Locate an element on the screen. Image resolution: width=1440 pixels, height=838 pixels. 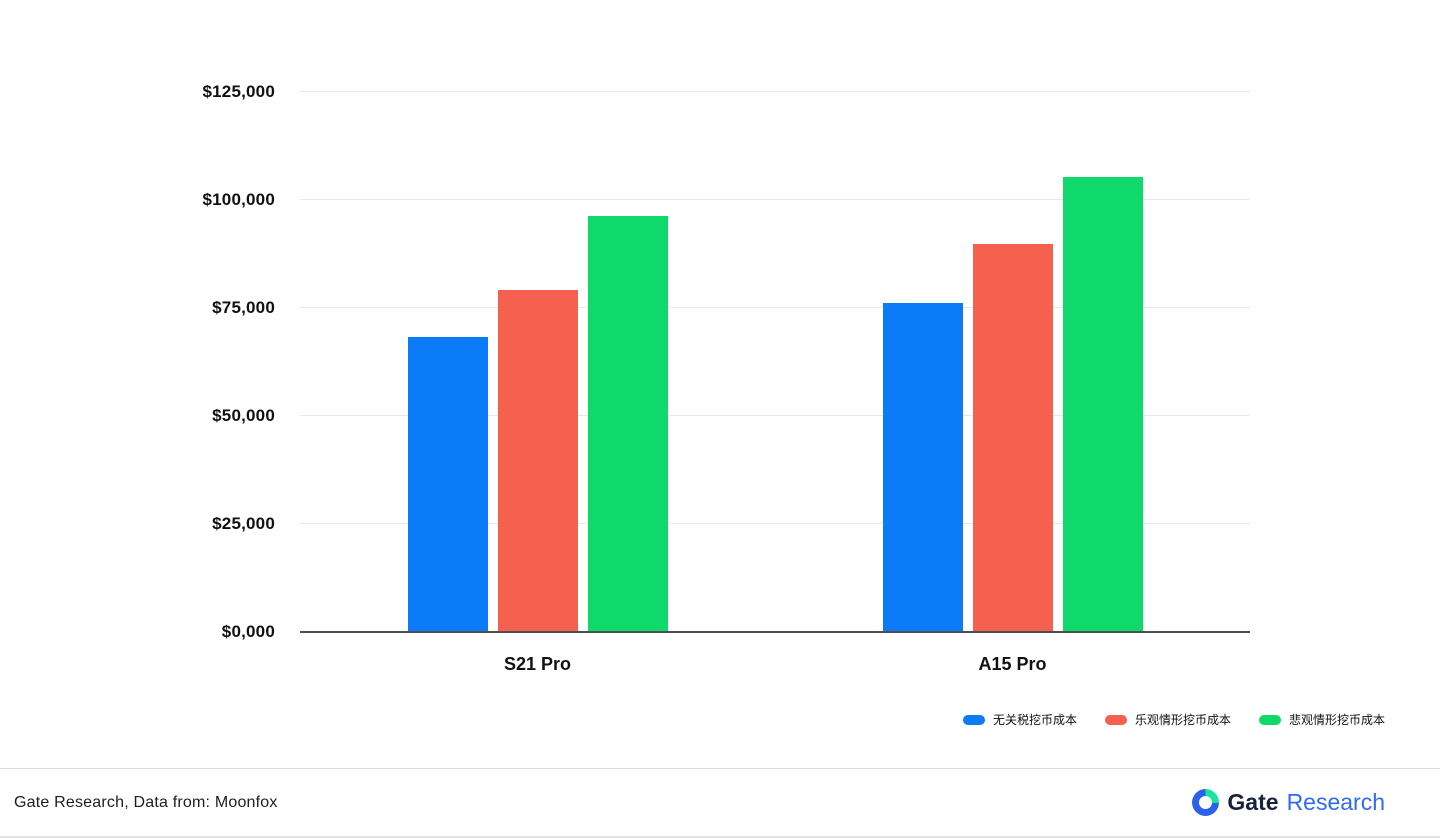
legend-label: 乐观情形挖币成本 is located at coordinates (1182, 720).